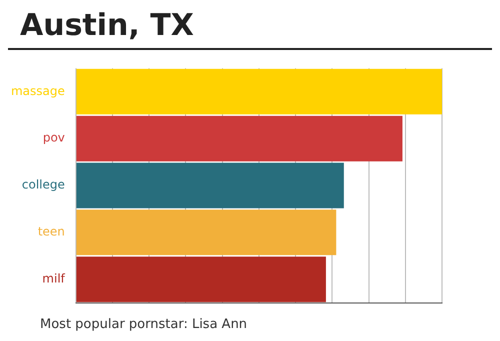  Describe the element at coordinates (250, 29) in the screenshot. I see `chart-title: Austin, TX` at that location.